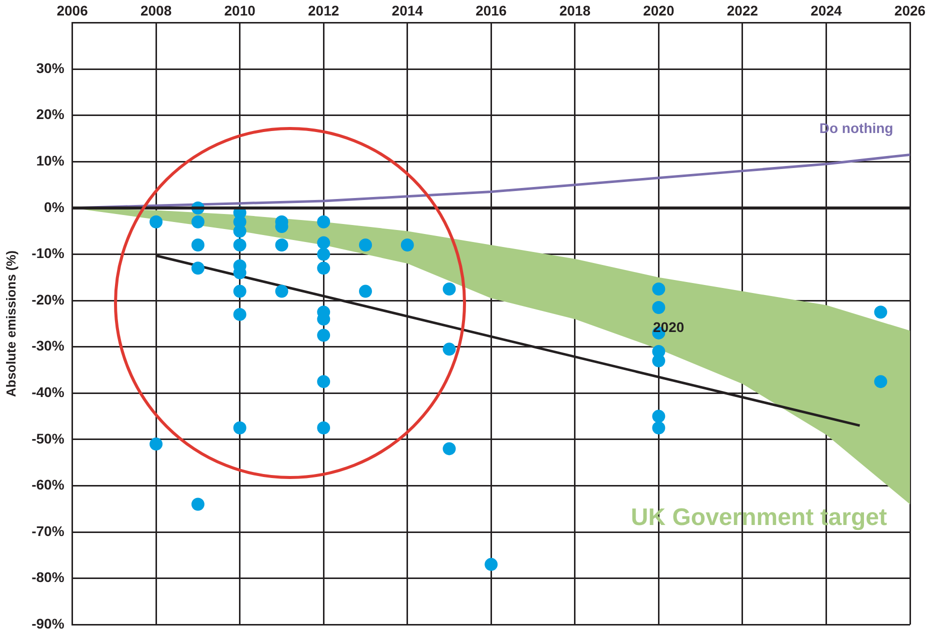  I want to click on x-tick-label: 2014, so click(408, 10).